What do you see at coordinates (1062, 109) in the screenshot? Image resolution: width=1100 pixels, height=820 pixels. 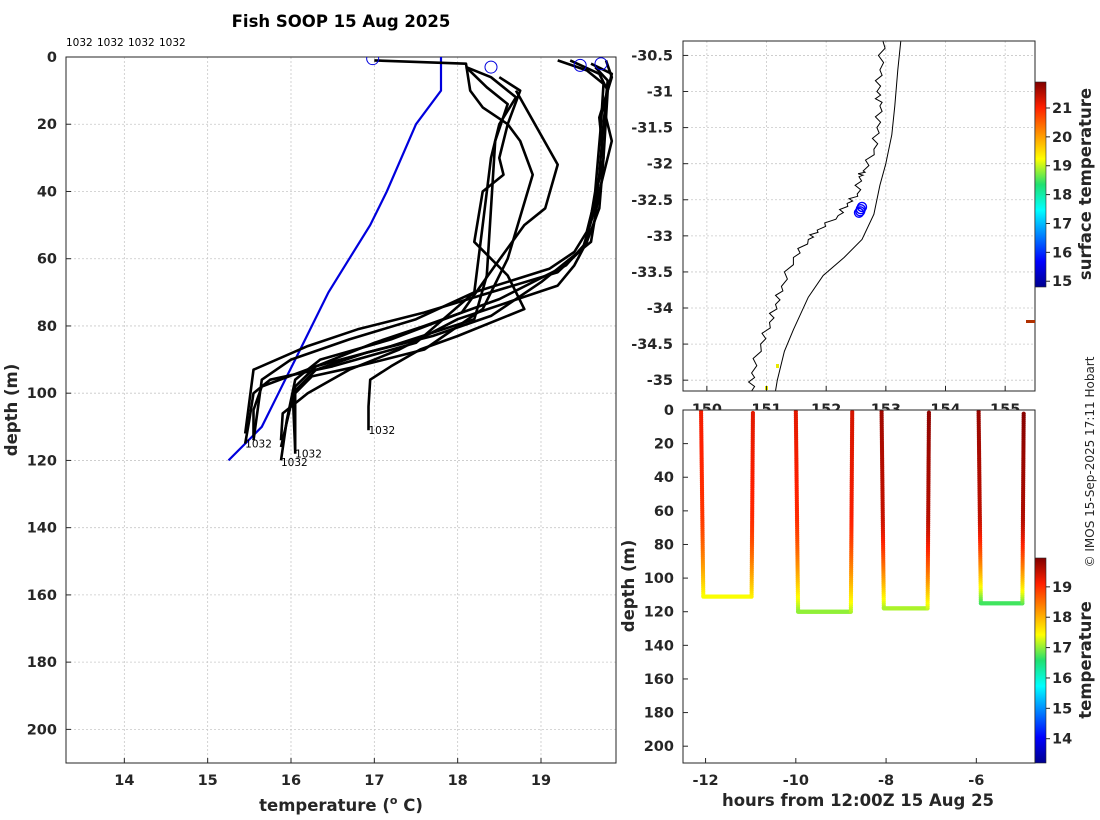 I see `map-cbar-tick-label: 21` at bounding box center [1062, 109].